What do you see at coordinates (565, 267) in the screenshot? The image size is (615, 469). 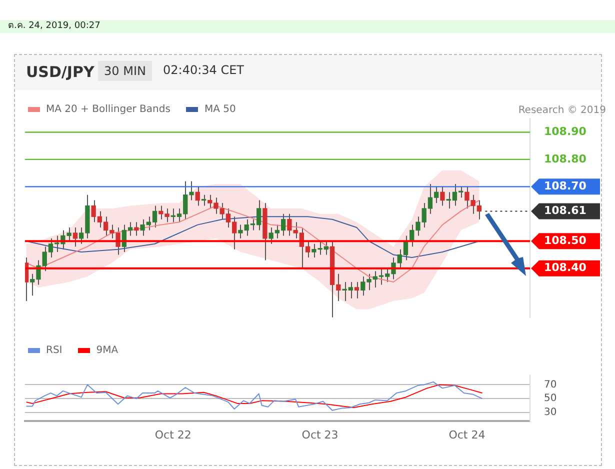 I see `y-tick-label: 108.40` at bounding box center [565, 267].